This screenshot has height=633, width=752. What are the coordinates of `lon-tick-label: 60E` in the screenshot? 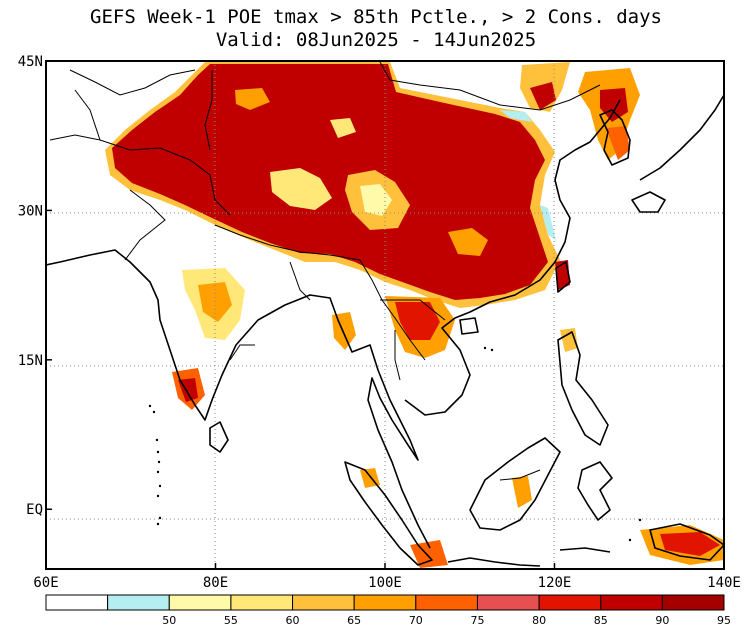 It's located at (45, 583).